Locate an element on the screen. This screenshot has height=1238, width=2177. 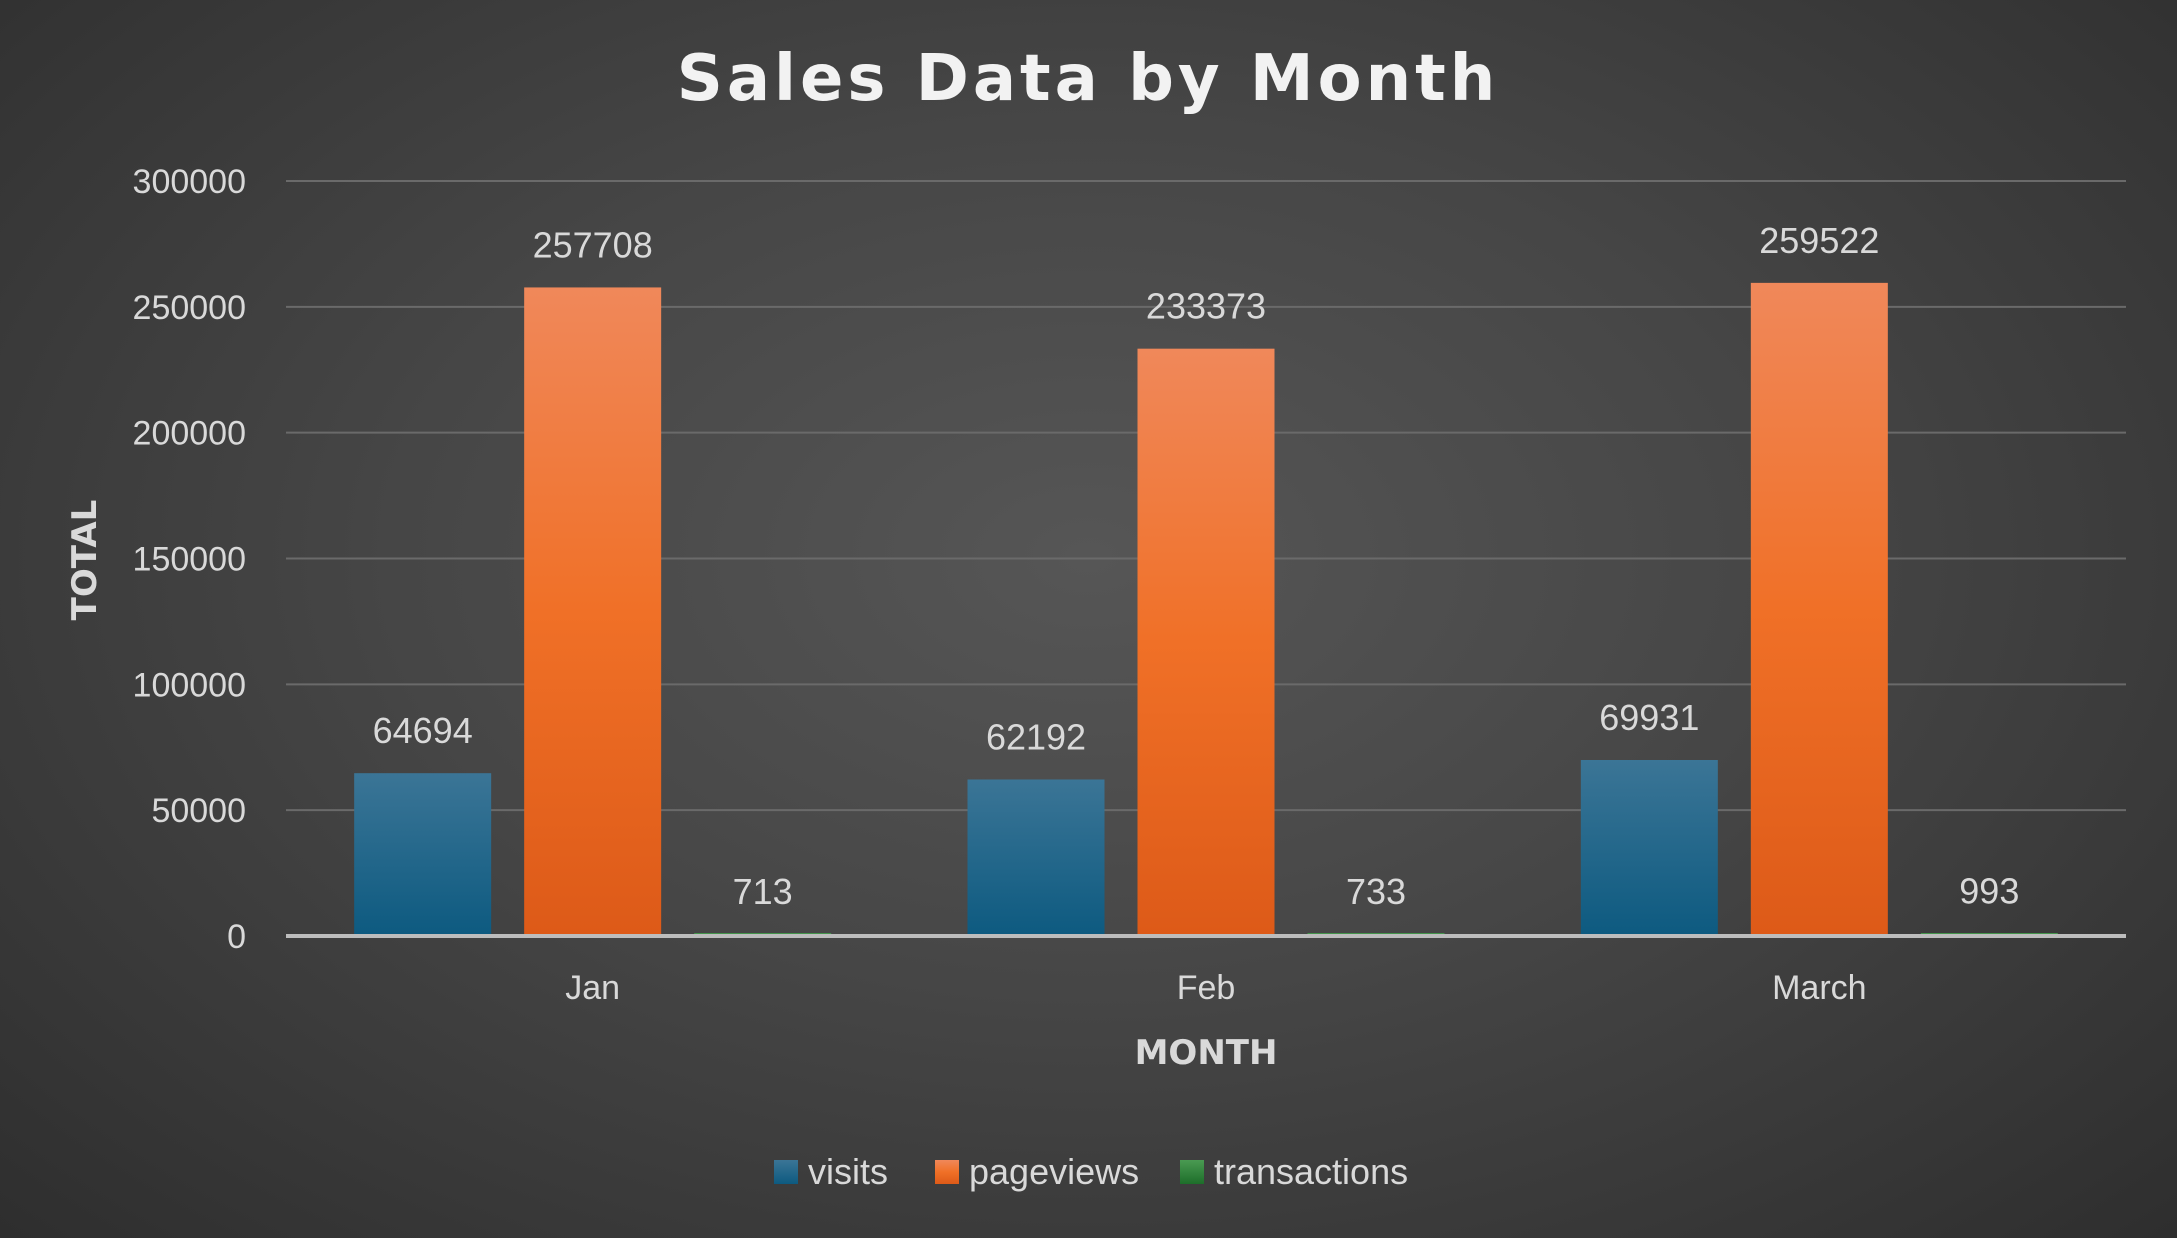
data-label: 69931 is located at coordinates (1649, 717).